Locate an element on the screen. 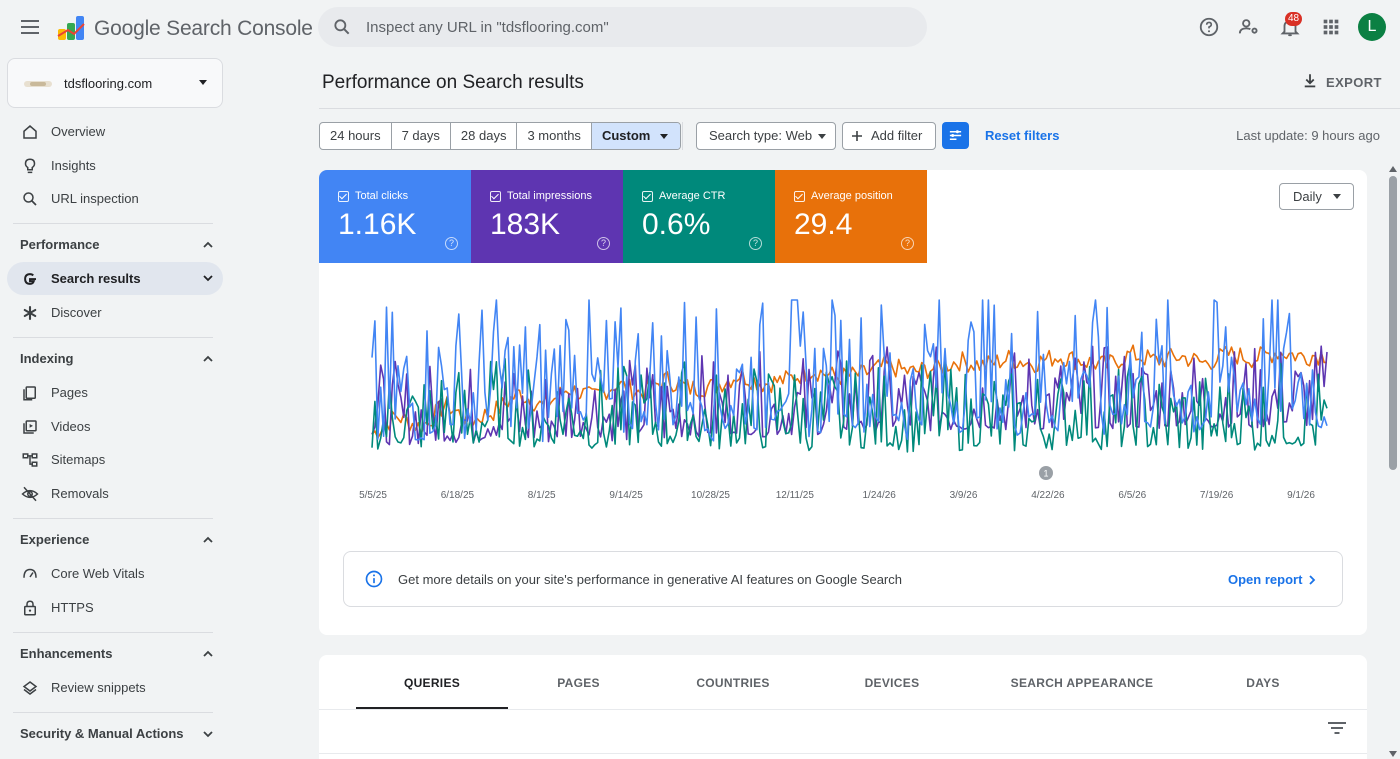 Image resolution: width=1400 pixels, height=759 pixels. metric-average-position: Average position 29.4 ? is located at coordinates (851, 216).